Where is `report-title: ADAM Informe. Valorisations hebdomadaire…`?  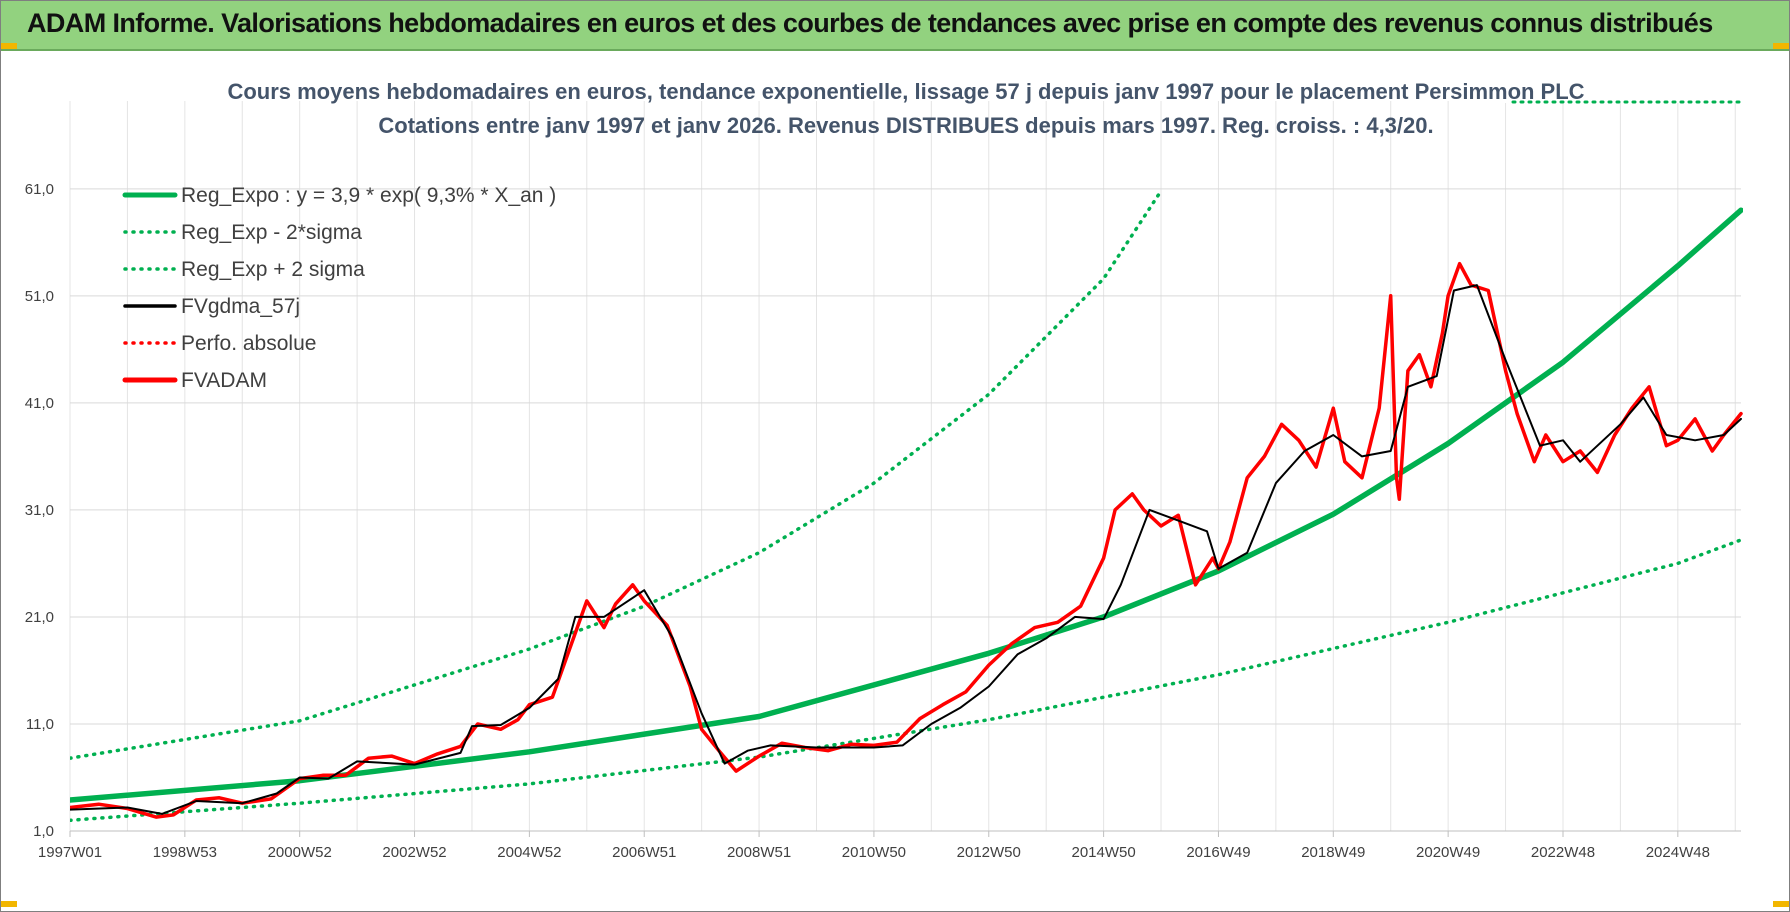
report-title: ADAM Informe. Valorisations hebdomadaire… is located at coordinates (870, 23).